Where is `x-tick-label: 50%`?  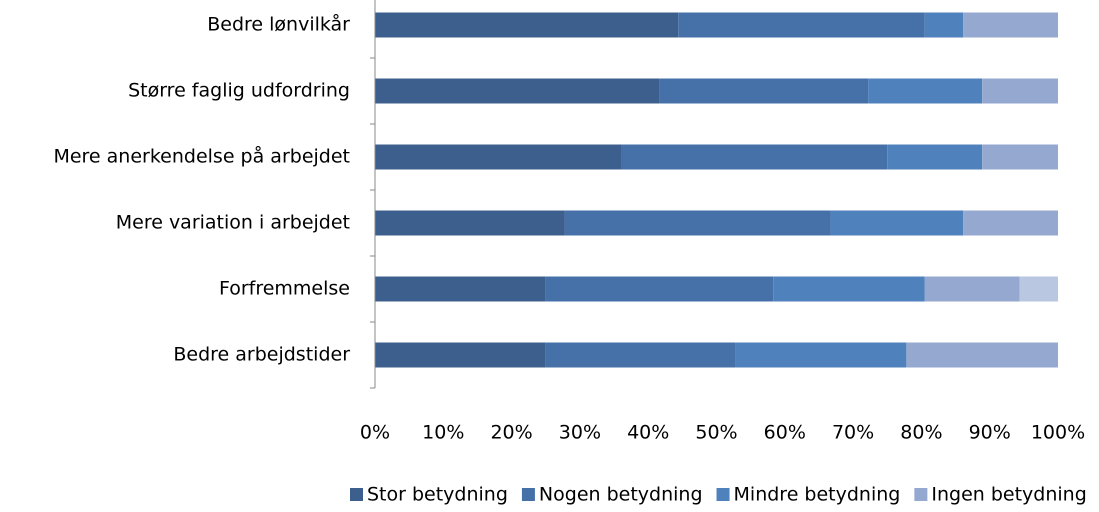 x-tick-label: 50% is located at coordinates (716, 433).